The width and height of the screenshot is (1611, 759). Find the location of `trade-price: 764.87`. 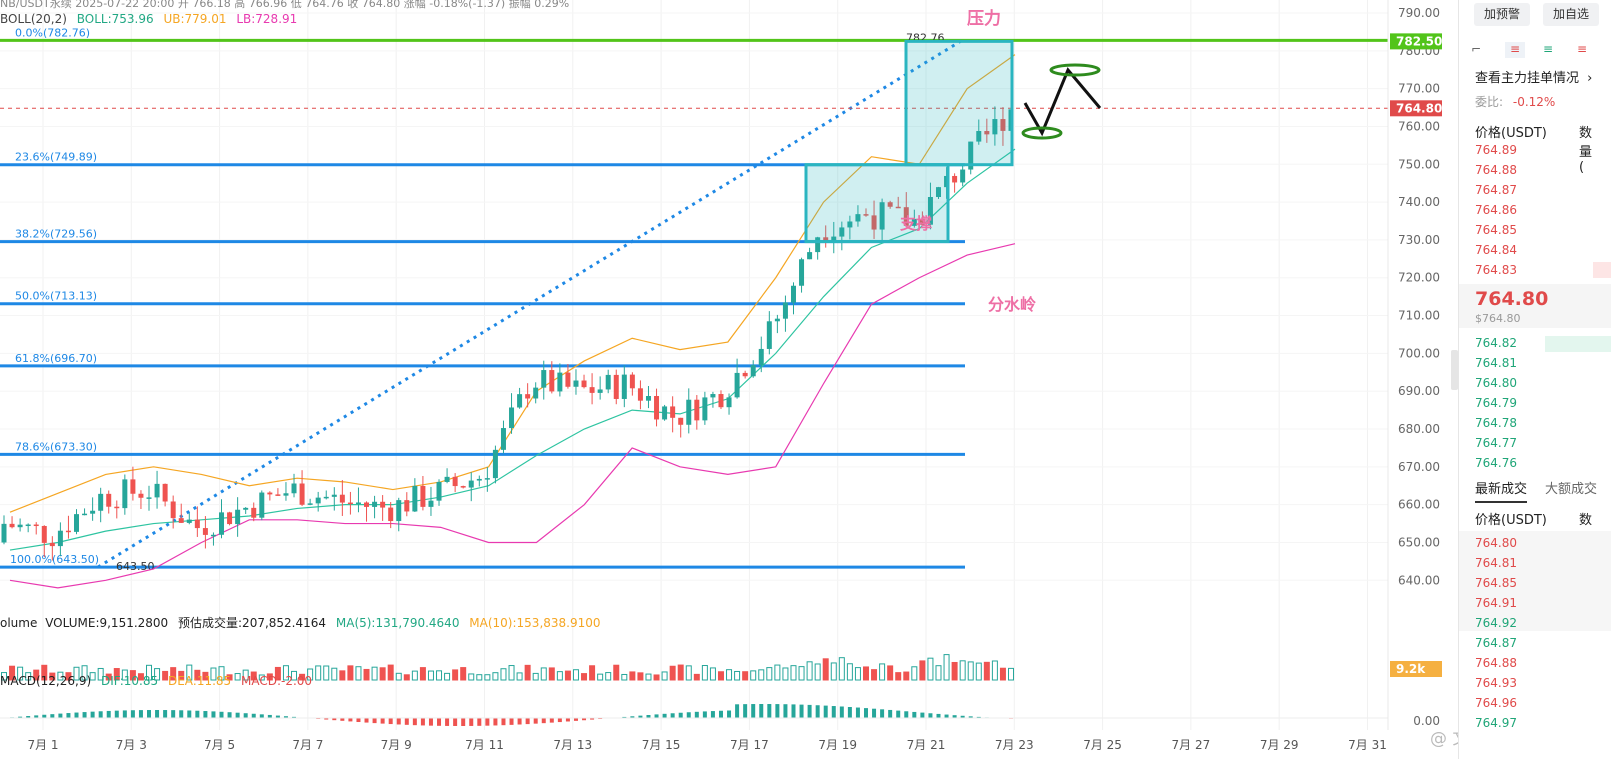

trade-price: 764.87 is located at coordinates (1496, 643).